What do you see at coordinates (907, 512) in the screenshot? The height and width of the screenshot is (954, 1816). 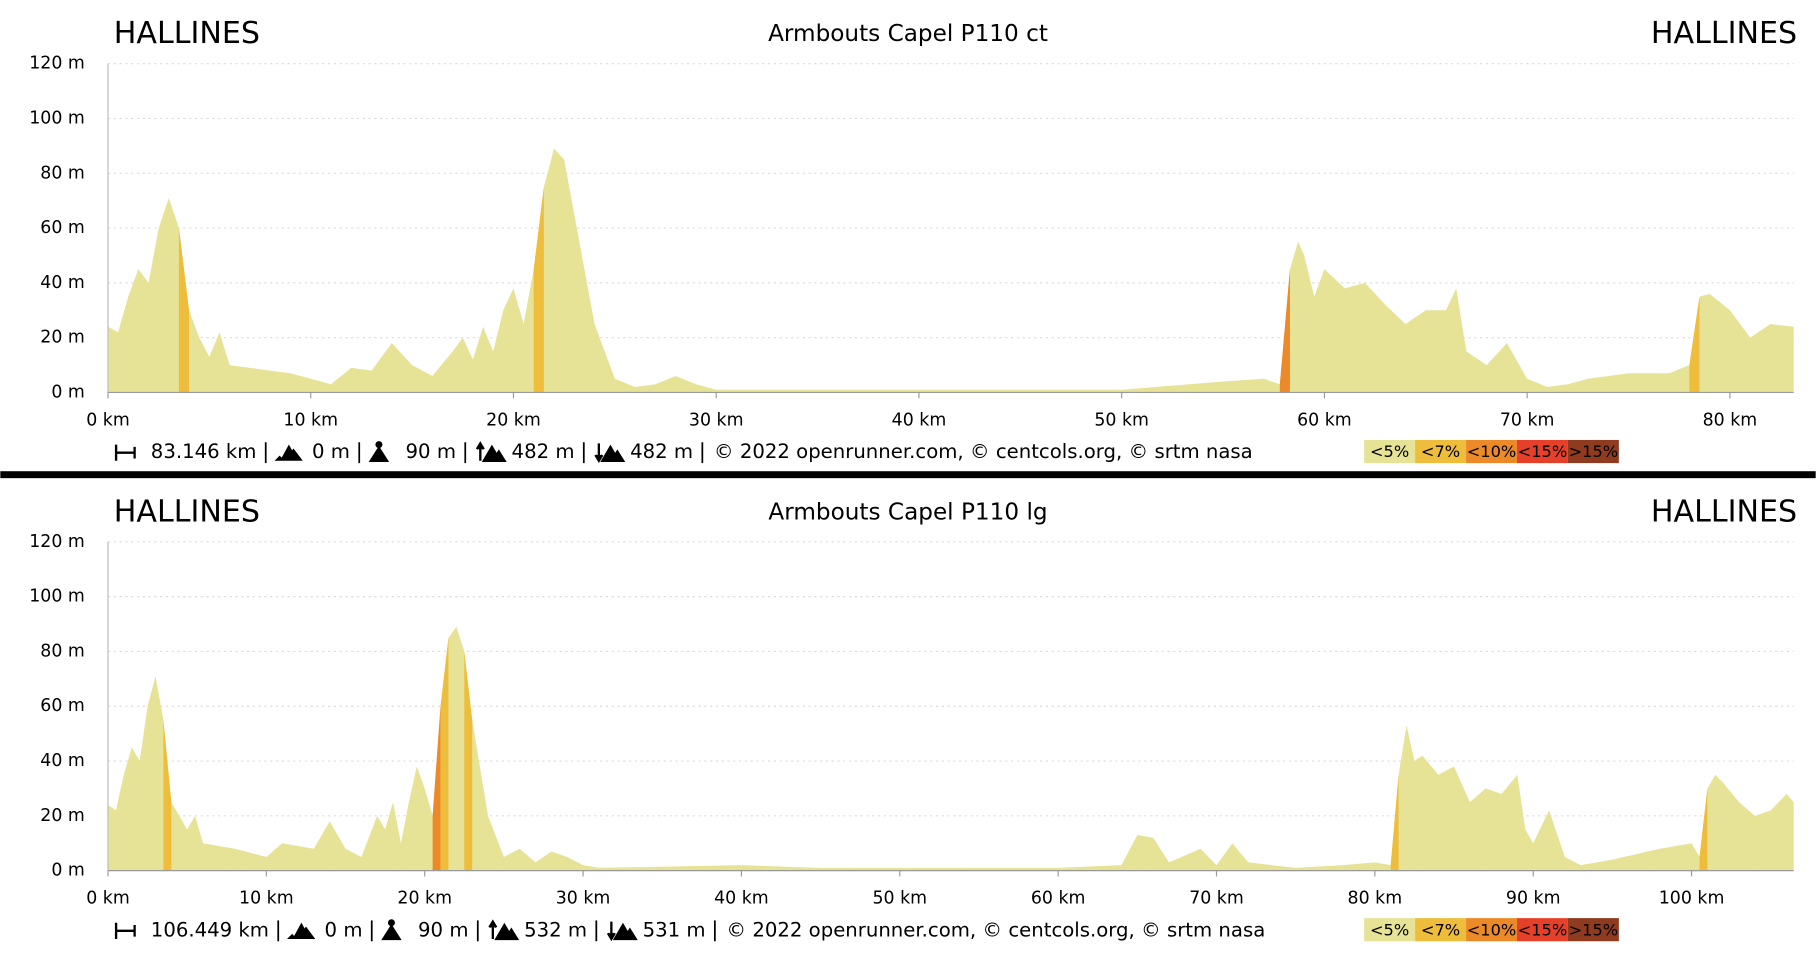 I see `chart-title: Armbouts Capel P110 lg` at bounding box center [907, 512].